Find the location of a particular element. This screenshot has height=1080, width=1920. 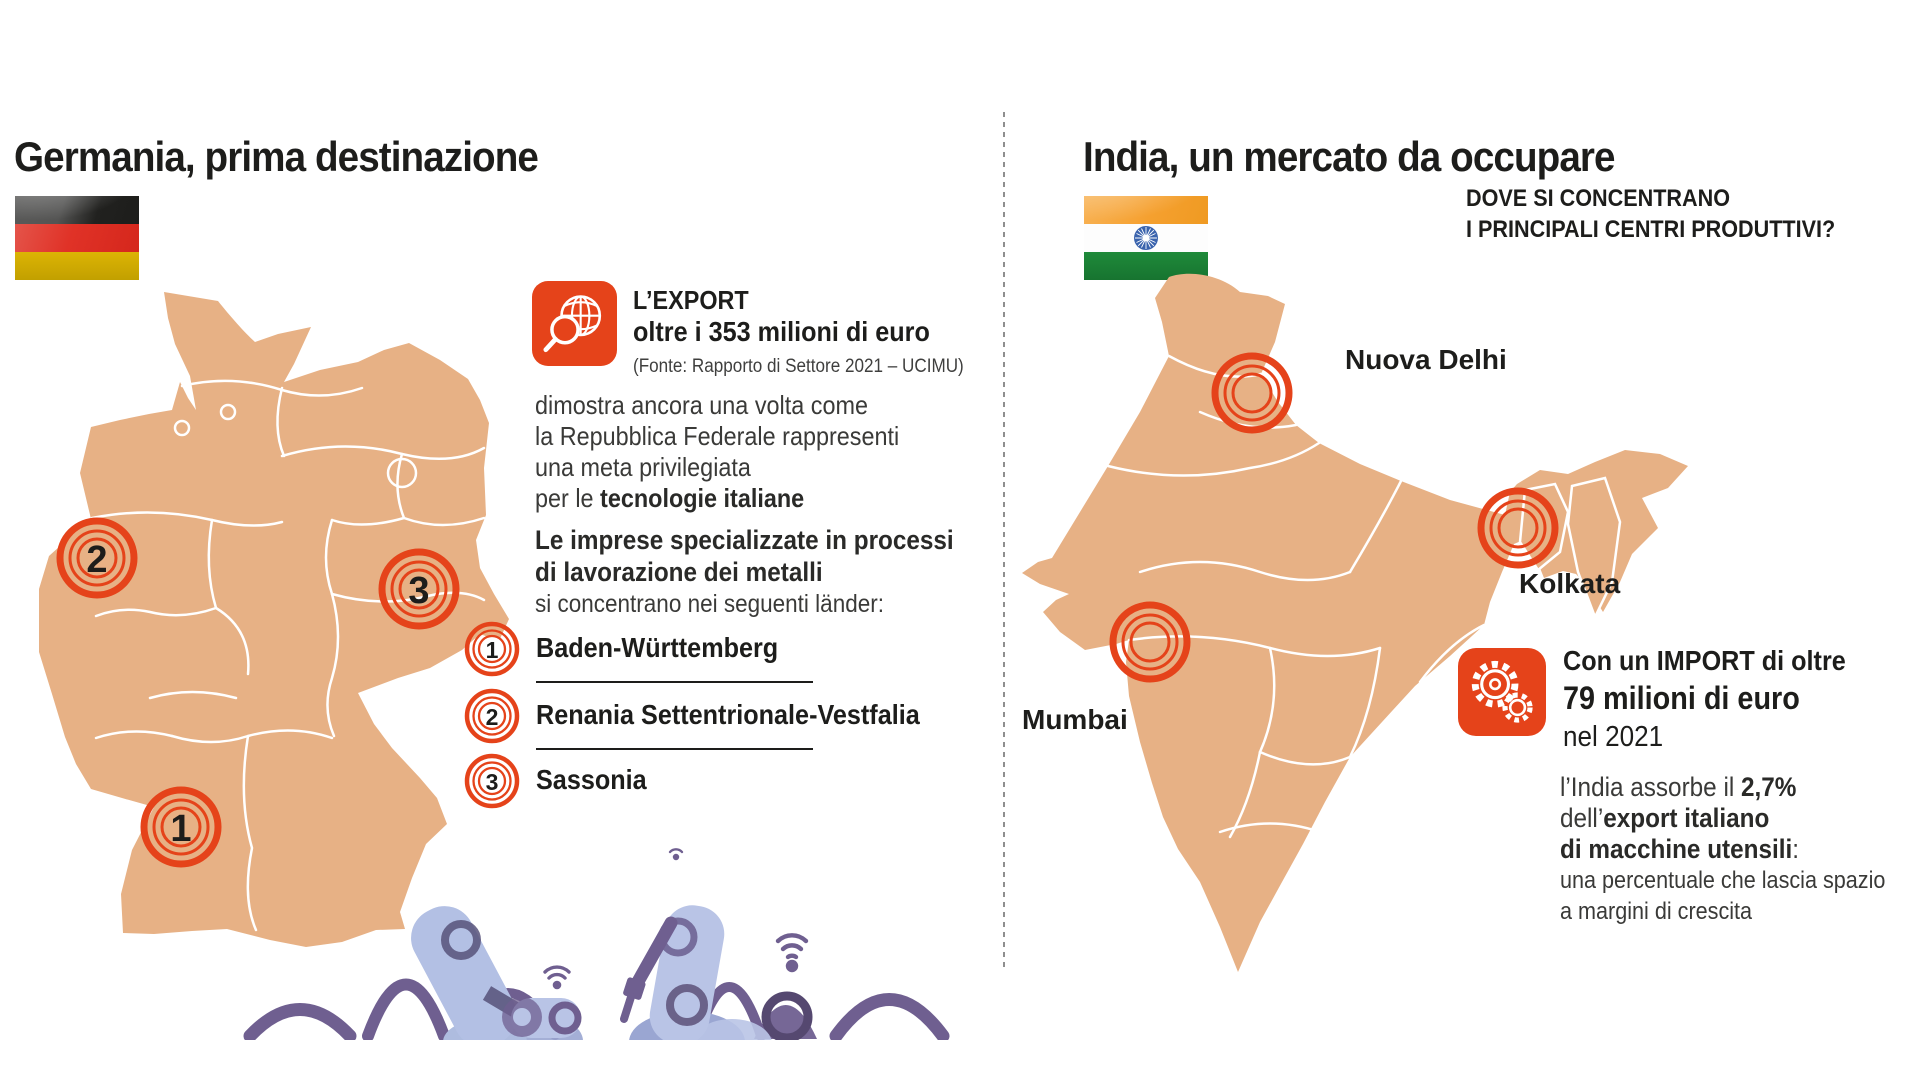

gears-icon is located at coordinates (1502, 692).